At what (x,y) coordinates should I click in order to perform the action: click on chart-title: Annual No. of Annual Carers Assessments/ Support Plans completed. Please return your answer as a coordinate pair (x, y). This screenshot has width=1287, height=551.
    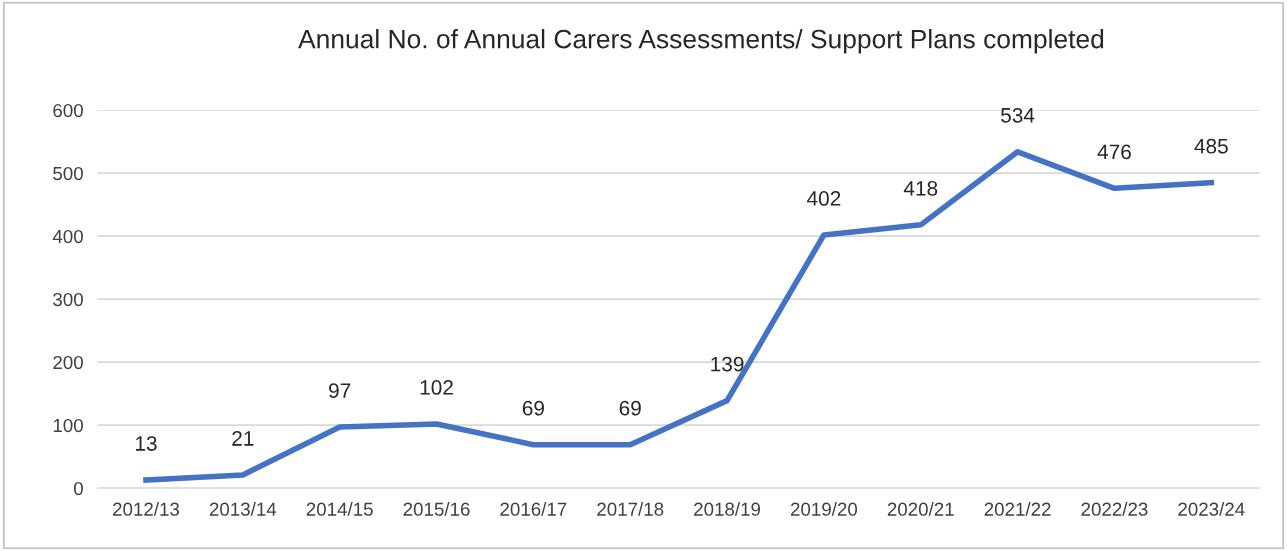
    Looking at the image, I should click on (701, 41).